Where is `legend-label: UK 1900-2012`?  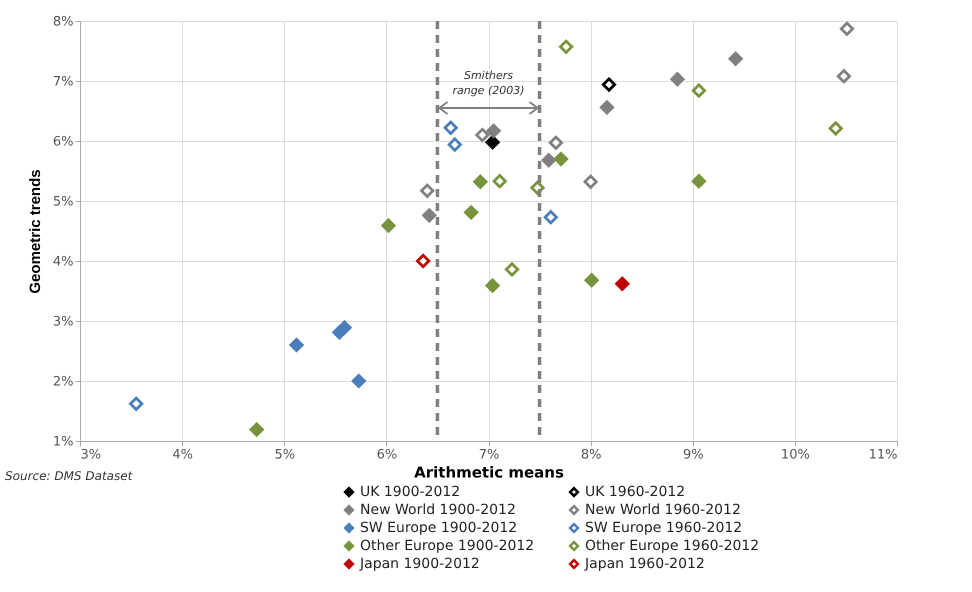
legend-label: UK 1900-2012 is located at coordinates (410, 492).